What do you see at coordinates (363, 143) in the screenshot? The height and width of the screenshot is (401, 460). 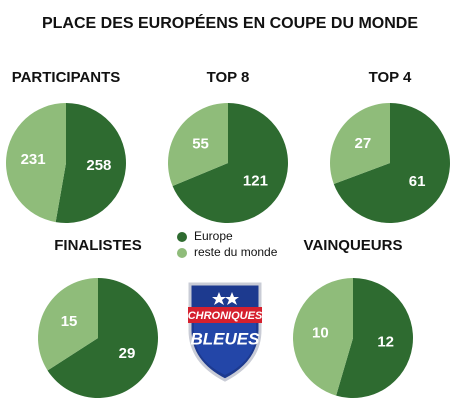 I see `data-label: 27` at bounding box center [363, 143].